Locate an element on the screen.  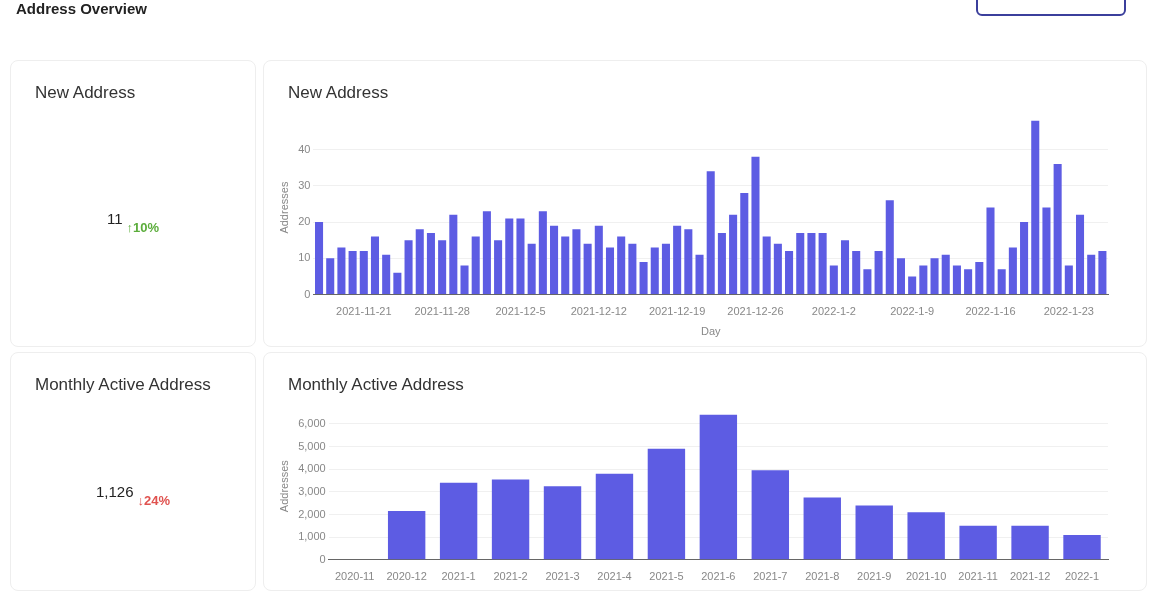
x-tick-label: 2021-9 is located at coordinates (874, 576).